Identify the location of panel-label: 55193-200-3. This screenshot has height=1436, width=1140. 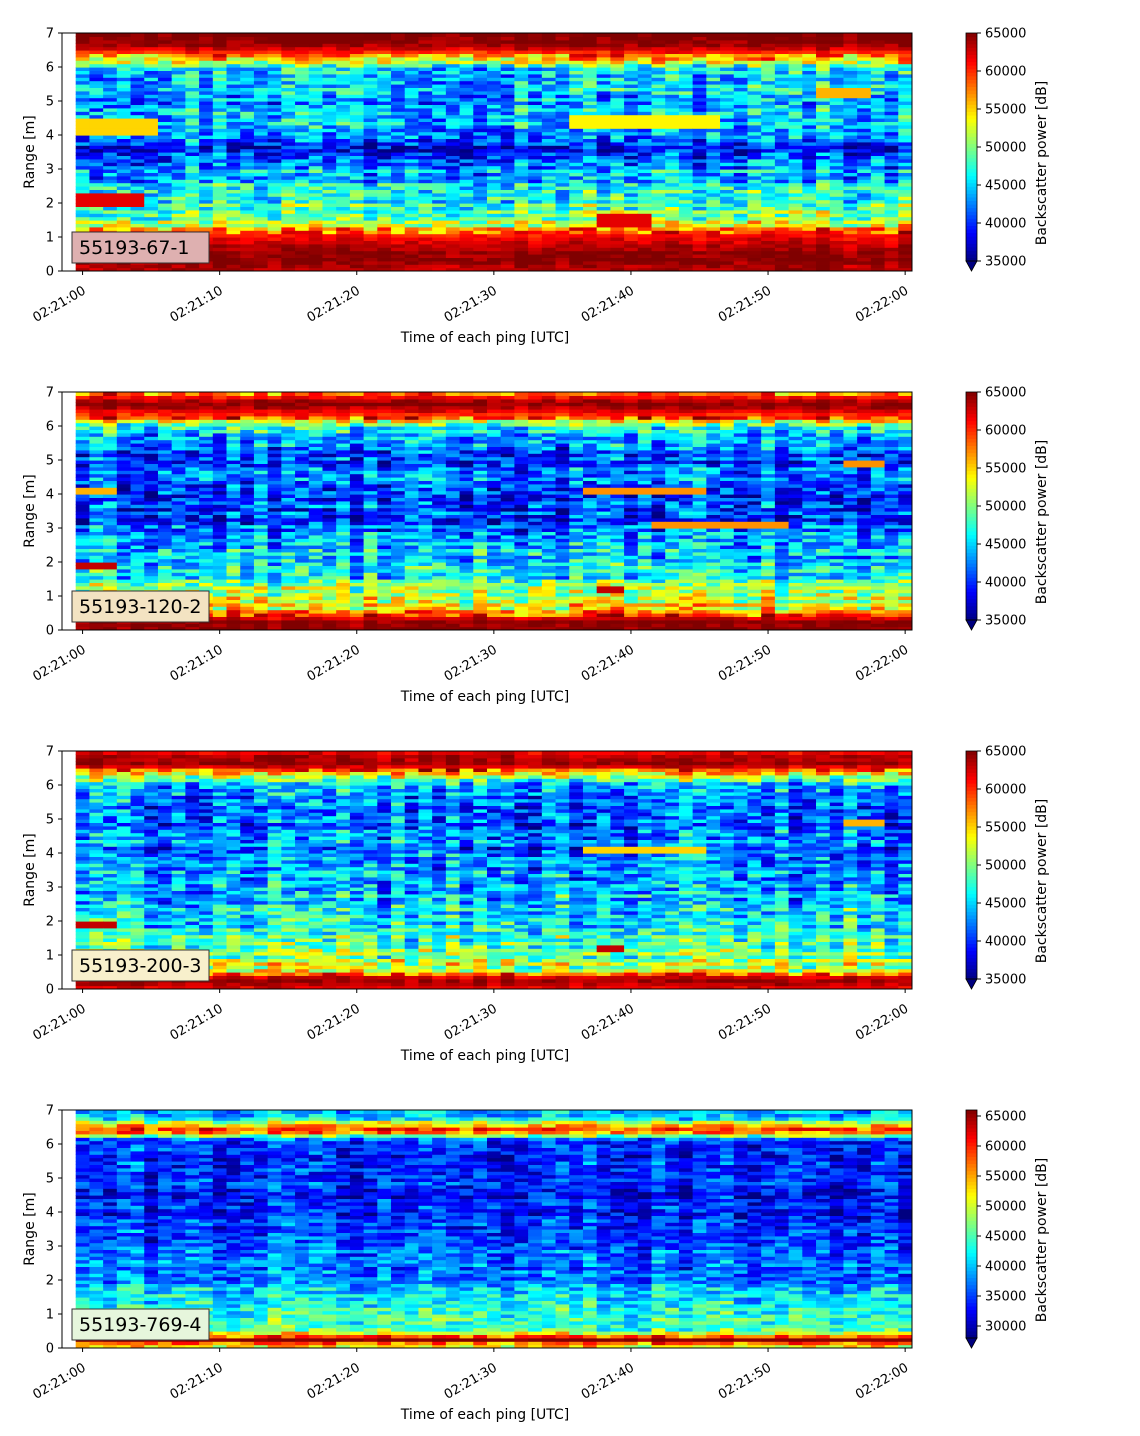
(140, 965).